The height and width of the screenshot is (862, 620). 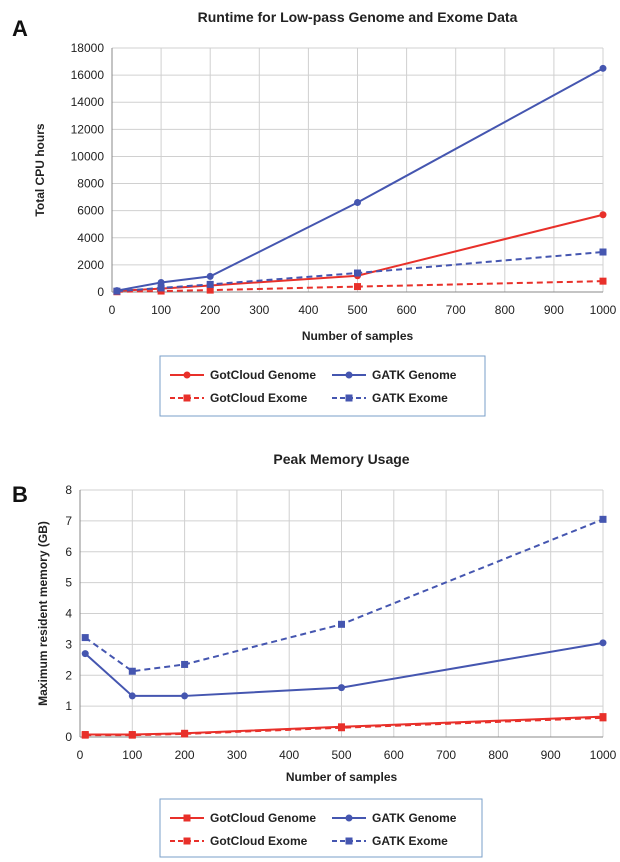 What do you see at coordinates (161, 310) in the screenshot?
I see `x-tick-label: 100` at bounding box center [161, 310].